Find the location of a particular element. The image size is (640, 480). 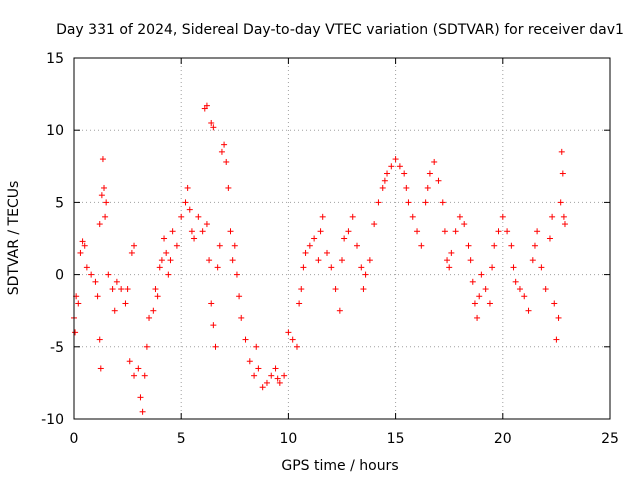

x-tick-label: 25 is located at coordinates (610, 439).